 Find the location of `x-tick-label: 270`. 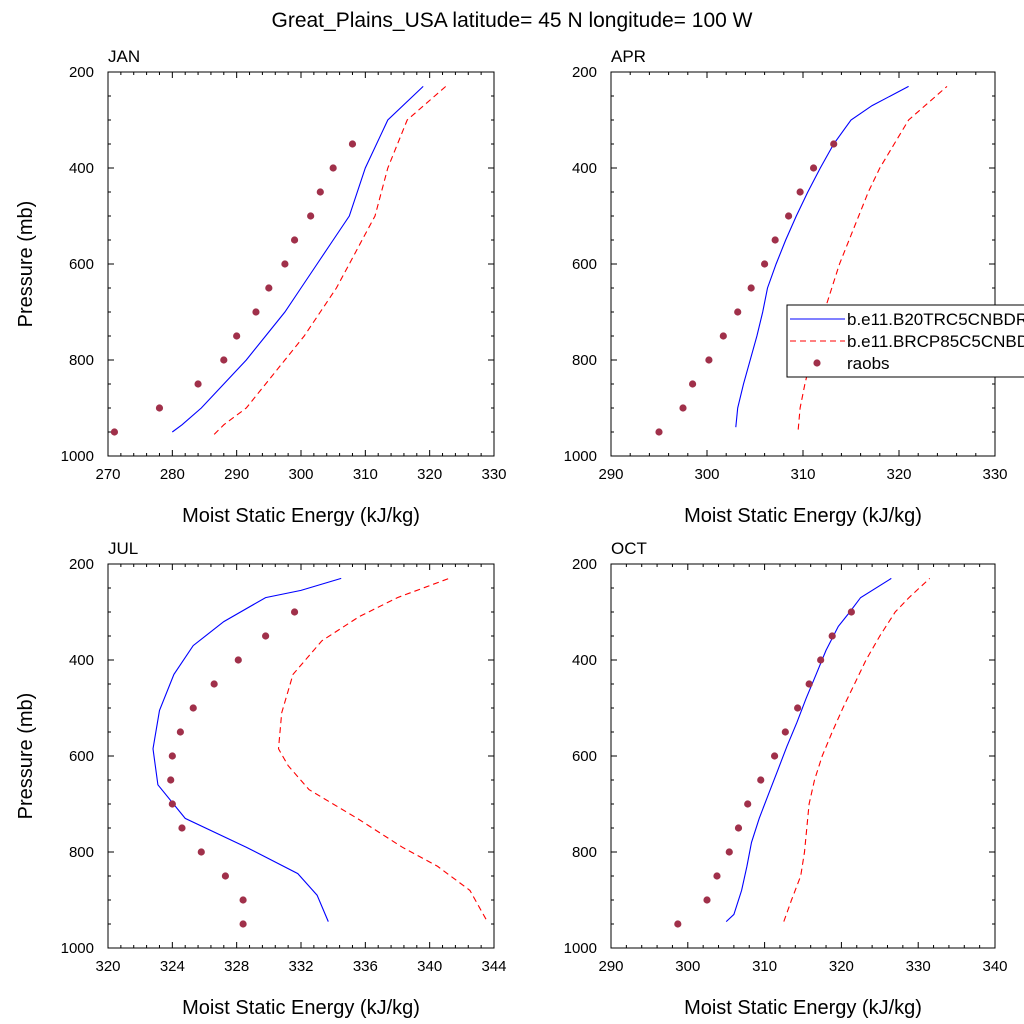

x-tick-label: 270 is located at coordinates (107, 474).